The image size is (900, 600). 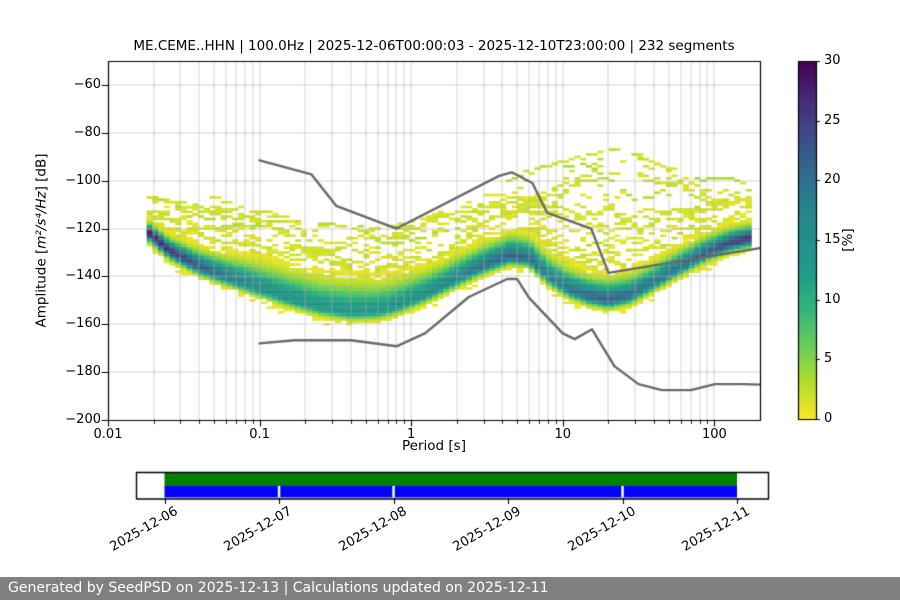 I want to click on x-tick-label: 10, so click(x=563, y=434).